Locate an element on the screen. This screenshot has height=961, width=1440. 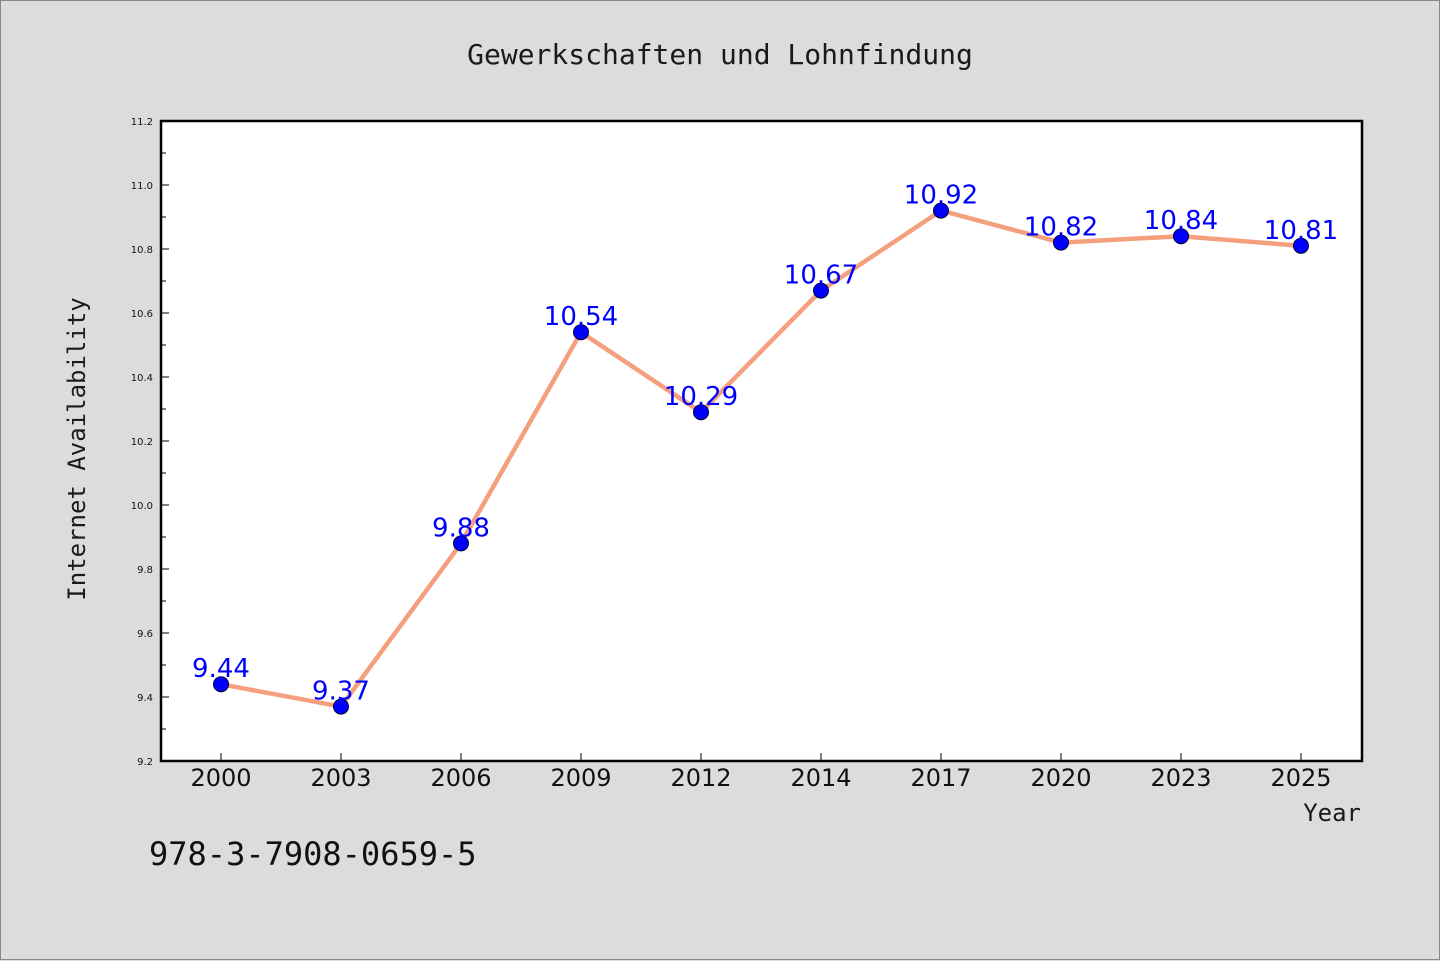
x-tick-label: 2020 is located at coordinates (1060, 778).